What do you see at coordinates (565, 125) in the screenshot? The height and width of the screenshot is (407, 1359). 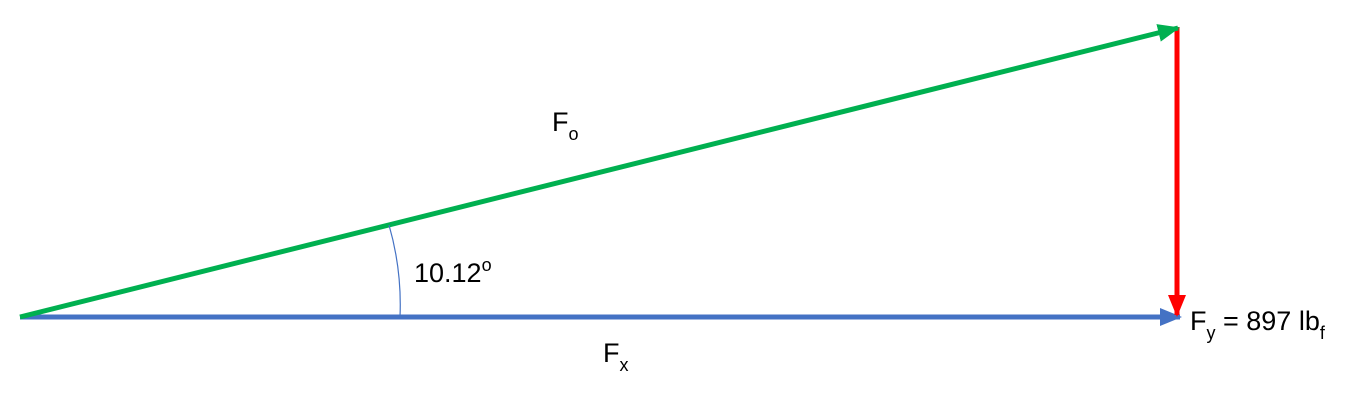 I see `resultant-label: Fo` at bounding box center [565, 125].